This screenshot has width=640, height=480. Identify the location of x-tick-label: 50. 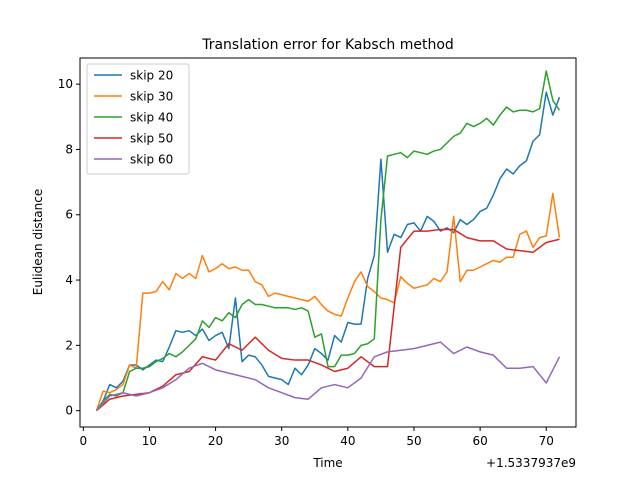
(413, 441).